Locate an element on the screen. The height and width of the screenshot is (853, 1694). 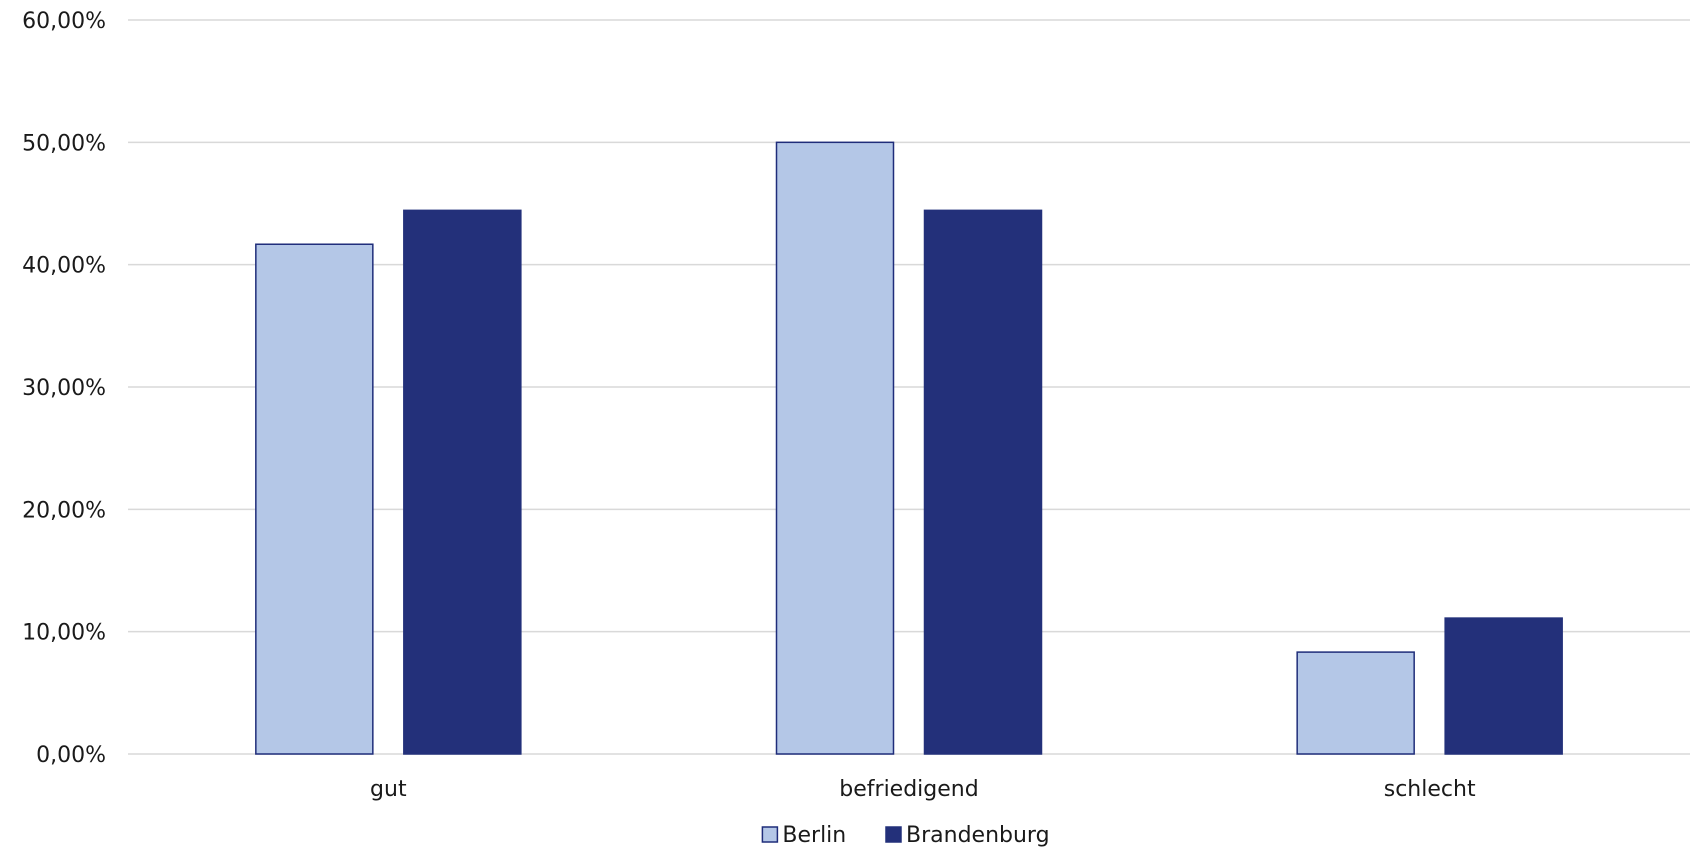
bar-brandenburg-schlecht is located at coordinates (1503, 686).